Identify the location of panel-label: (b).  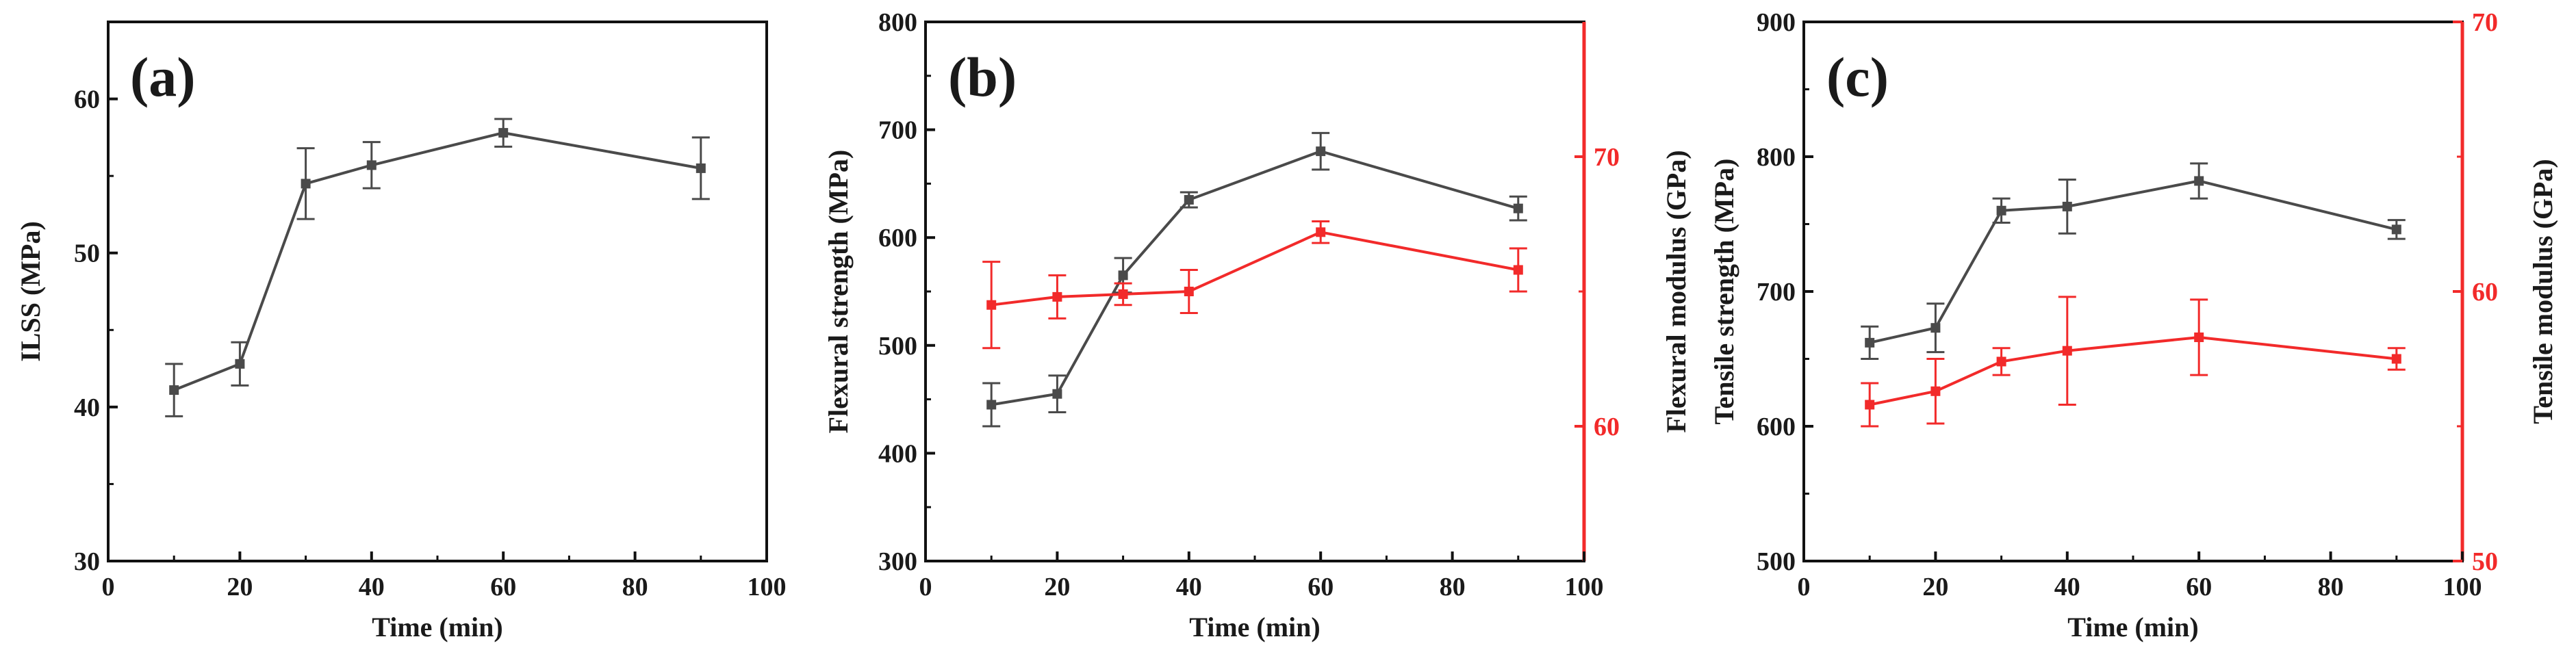
(982, 77).